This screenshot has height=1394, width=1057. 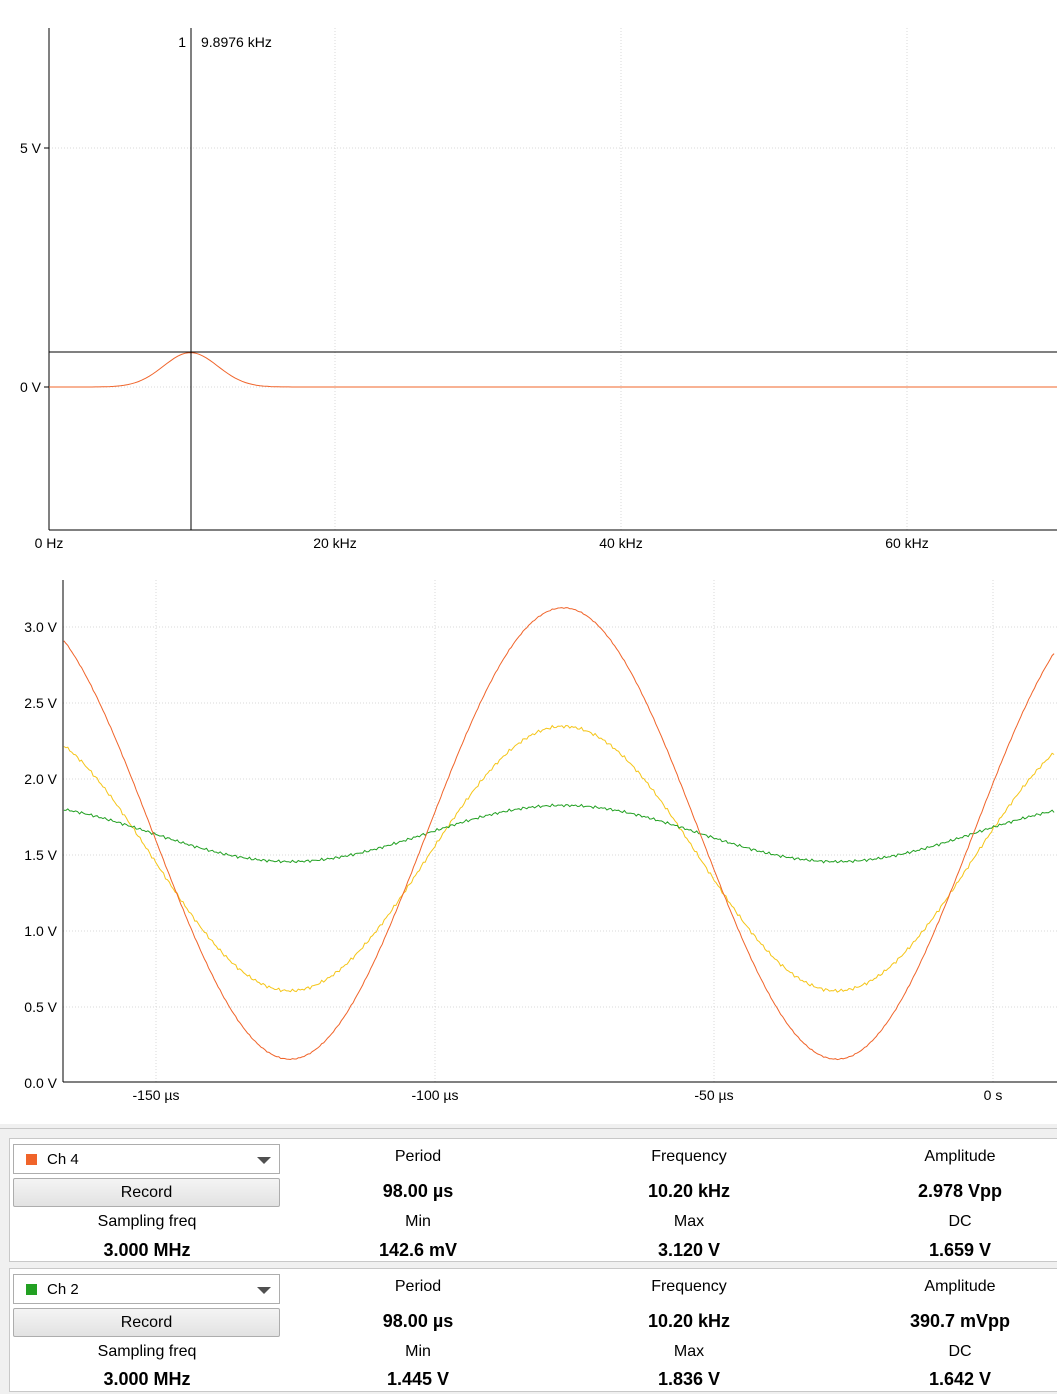 I want to click on scope-x-tick-label: 0 s, so click(x=993, y=1095).